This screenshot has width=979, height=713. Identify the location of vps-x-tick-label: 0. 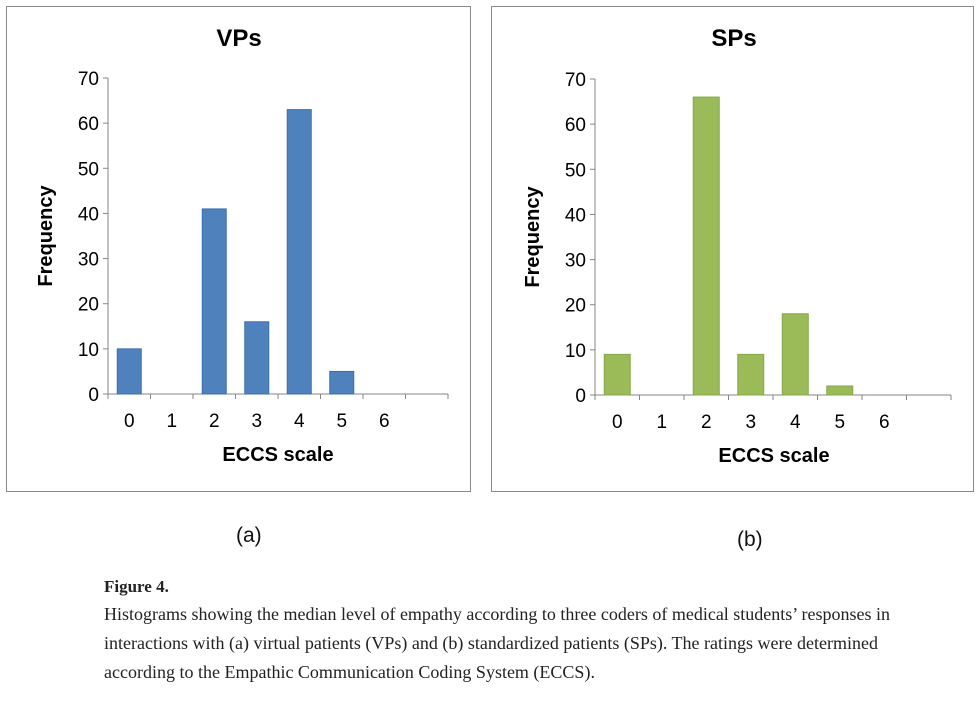
(129, 421).